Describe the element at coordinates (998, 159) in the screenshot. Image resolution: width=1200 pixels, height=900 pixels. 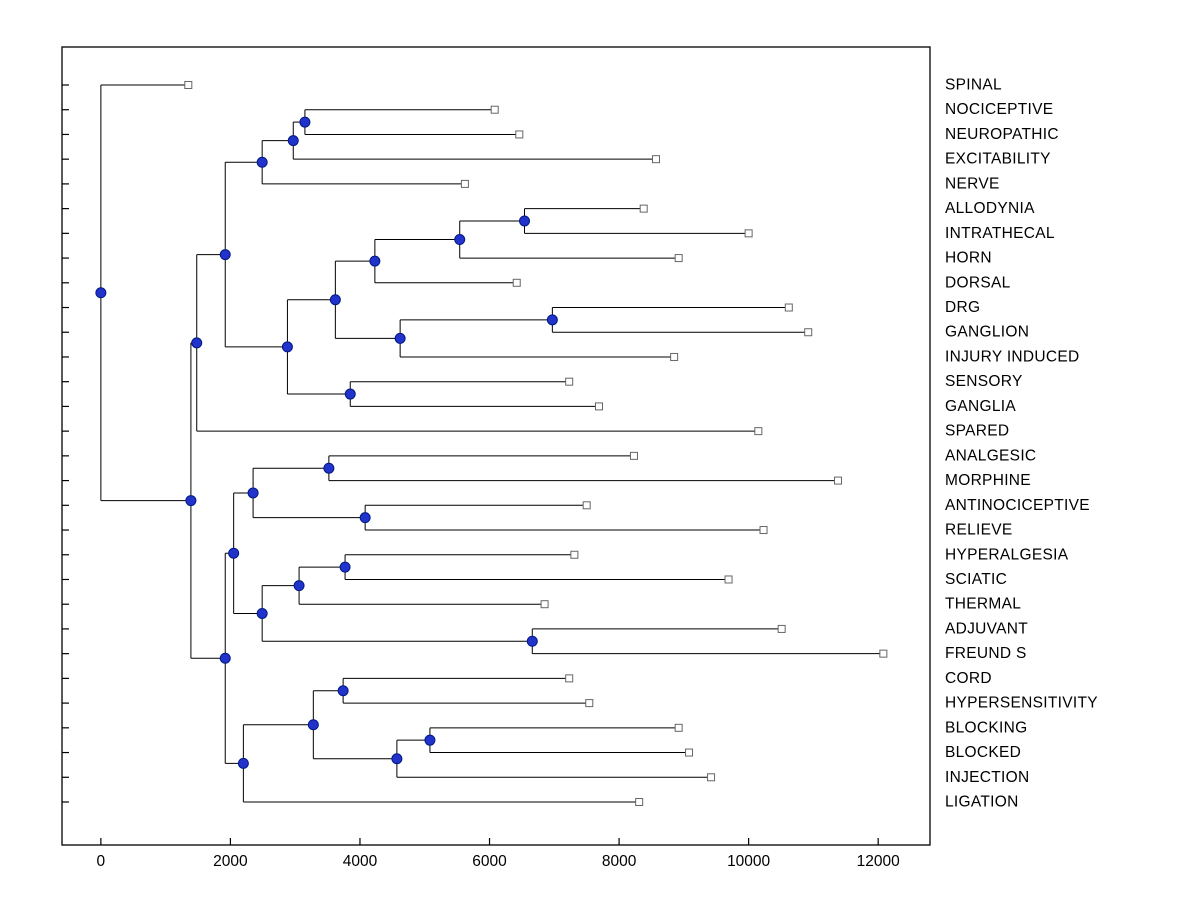
I see `leaf-label: EXCITABILITY` at that location.